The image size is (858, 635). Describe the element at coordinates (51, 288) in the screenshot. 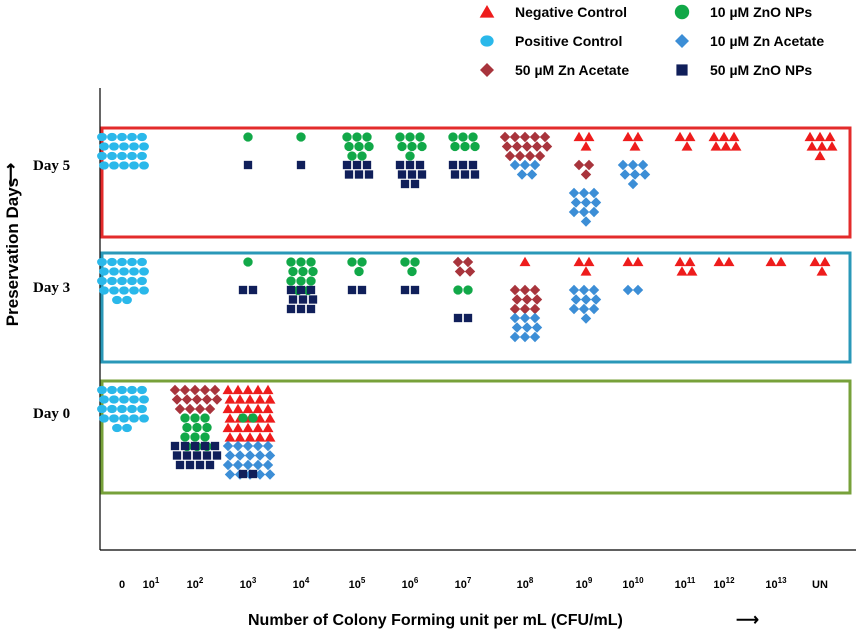

I see `day-label-day-3: Day 3` at that location.